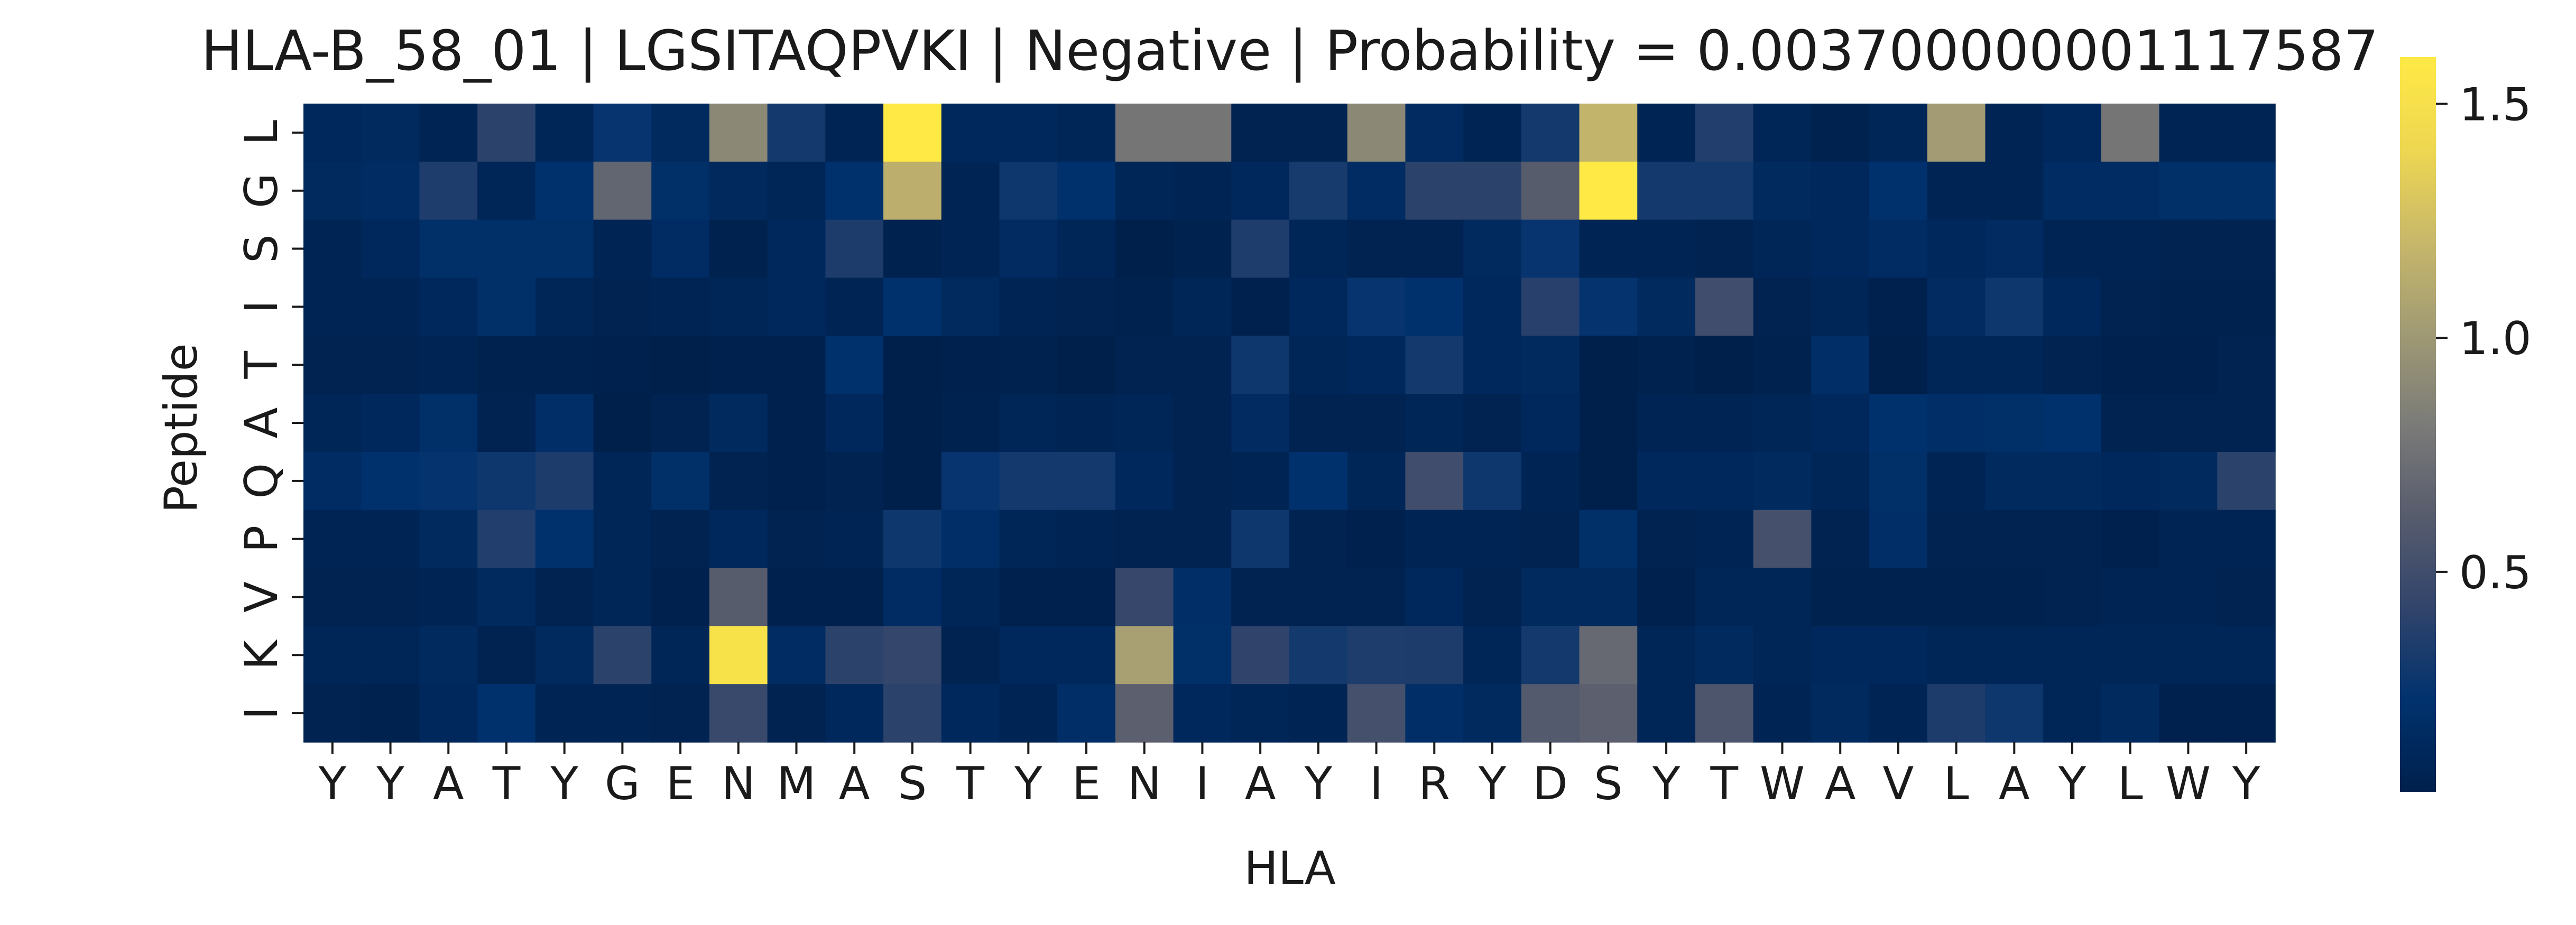 The width and height of the screenshot is (2576, 925). I want to click on x-tick-label: T, so click(970, 783).